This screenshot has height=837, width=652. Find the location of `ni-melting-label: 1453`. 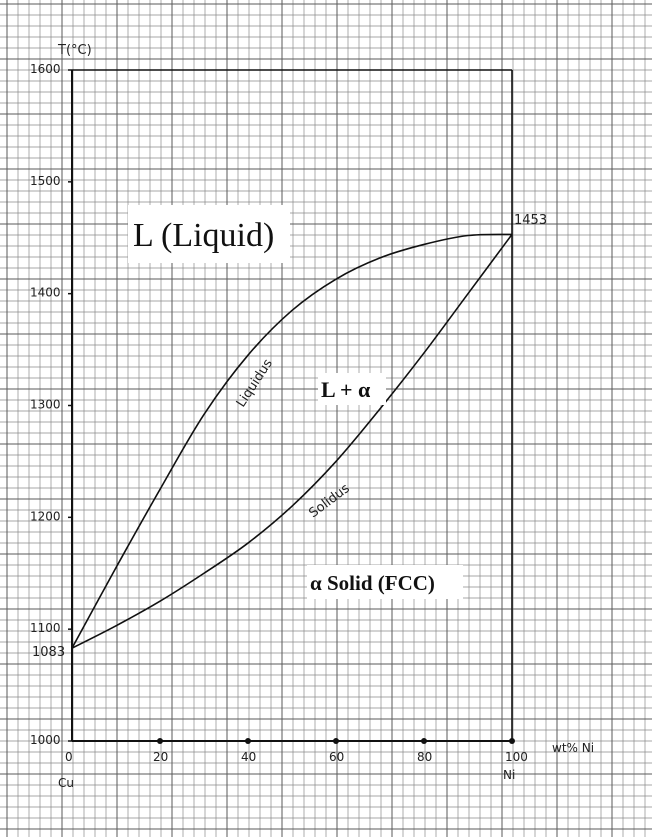

ni-melting-label: 1453 is located at coordinates (530, 220).